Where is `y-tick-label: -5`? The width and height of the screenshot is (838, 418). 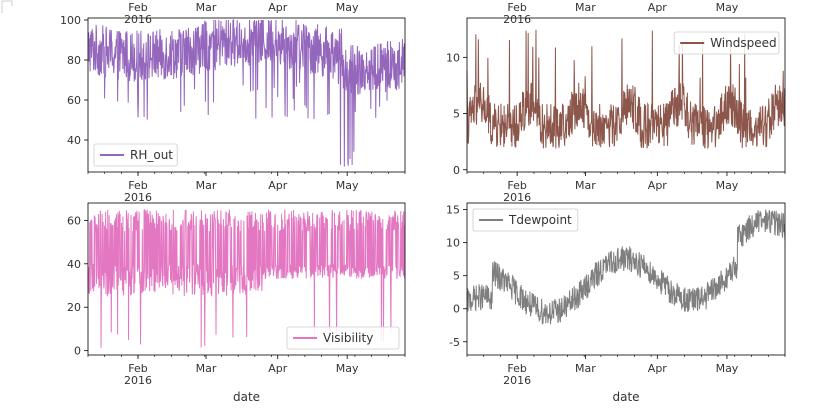 y-tick-label: -5 is located at coordinates (454, 342).